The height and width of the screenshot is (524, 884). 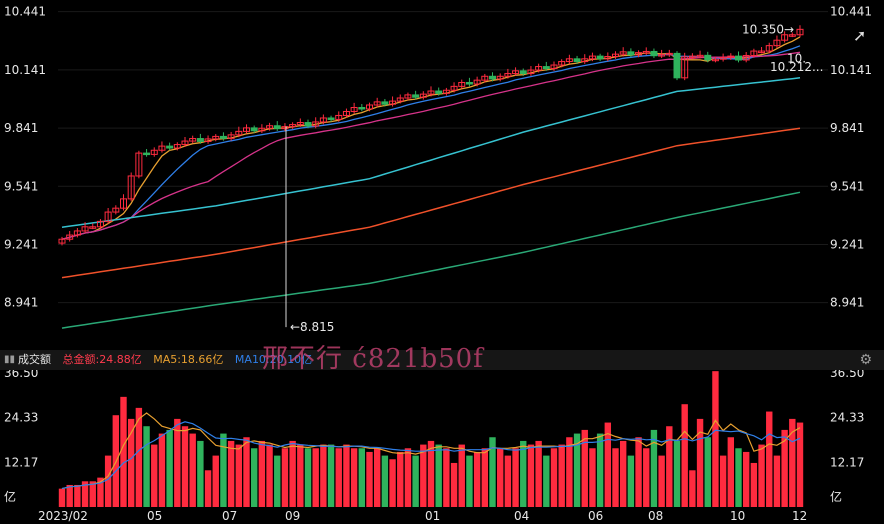 What do you see at coordinates (865, 360) in the screenshot?
I see `settings-gear-icon: ⚙` at bounding box center [865, 360].